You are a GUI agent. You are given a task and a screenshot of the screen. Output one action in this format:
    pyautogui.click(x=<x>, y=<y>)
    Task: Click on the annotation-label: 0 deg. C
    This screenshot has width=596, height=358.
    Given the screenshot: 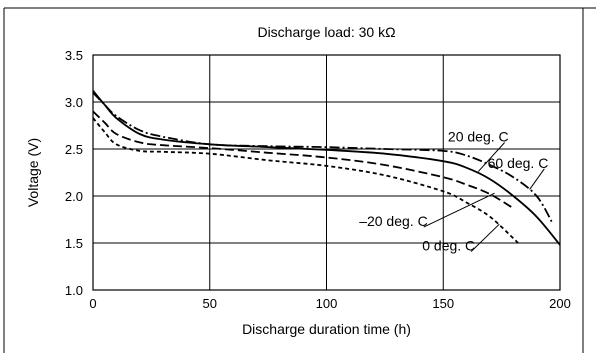 What is the action you would take?
    pyautogui.click(x=448, y=246)
    